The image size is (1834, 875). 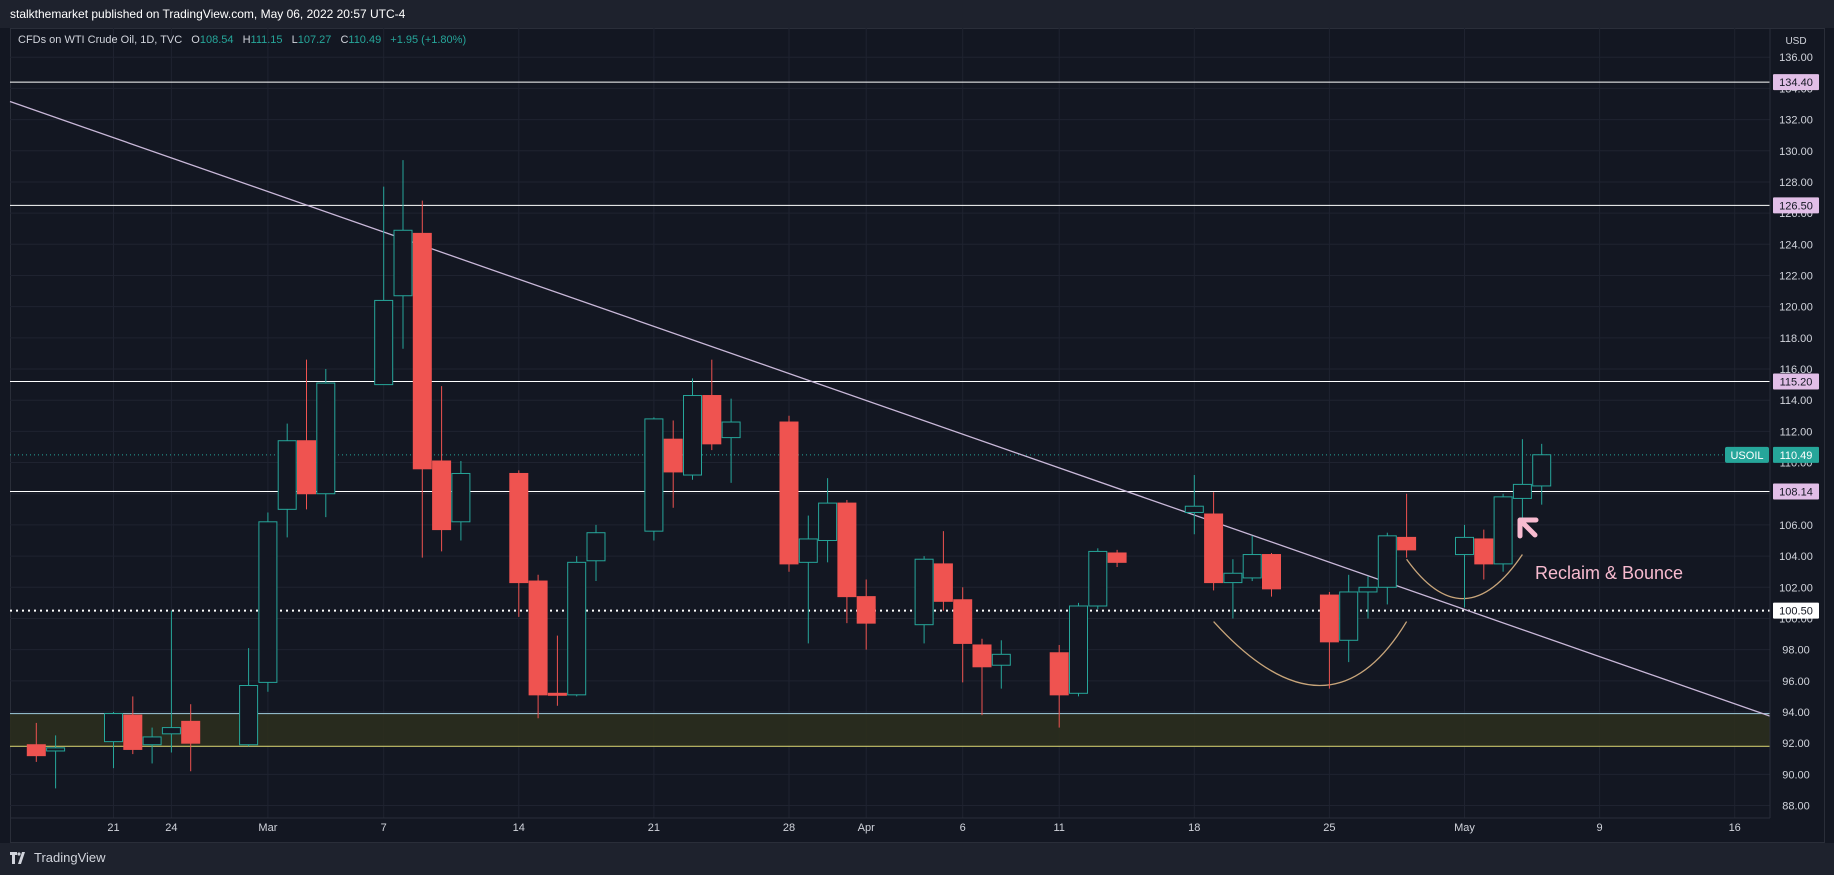 I want to click on price-axis-tick: 130.00, so click(x=1796, y=152).